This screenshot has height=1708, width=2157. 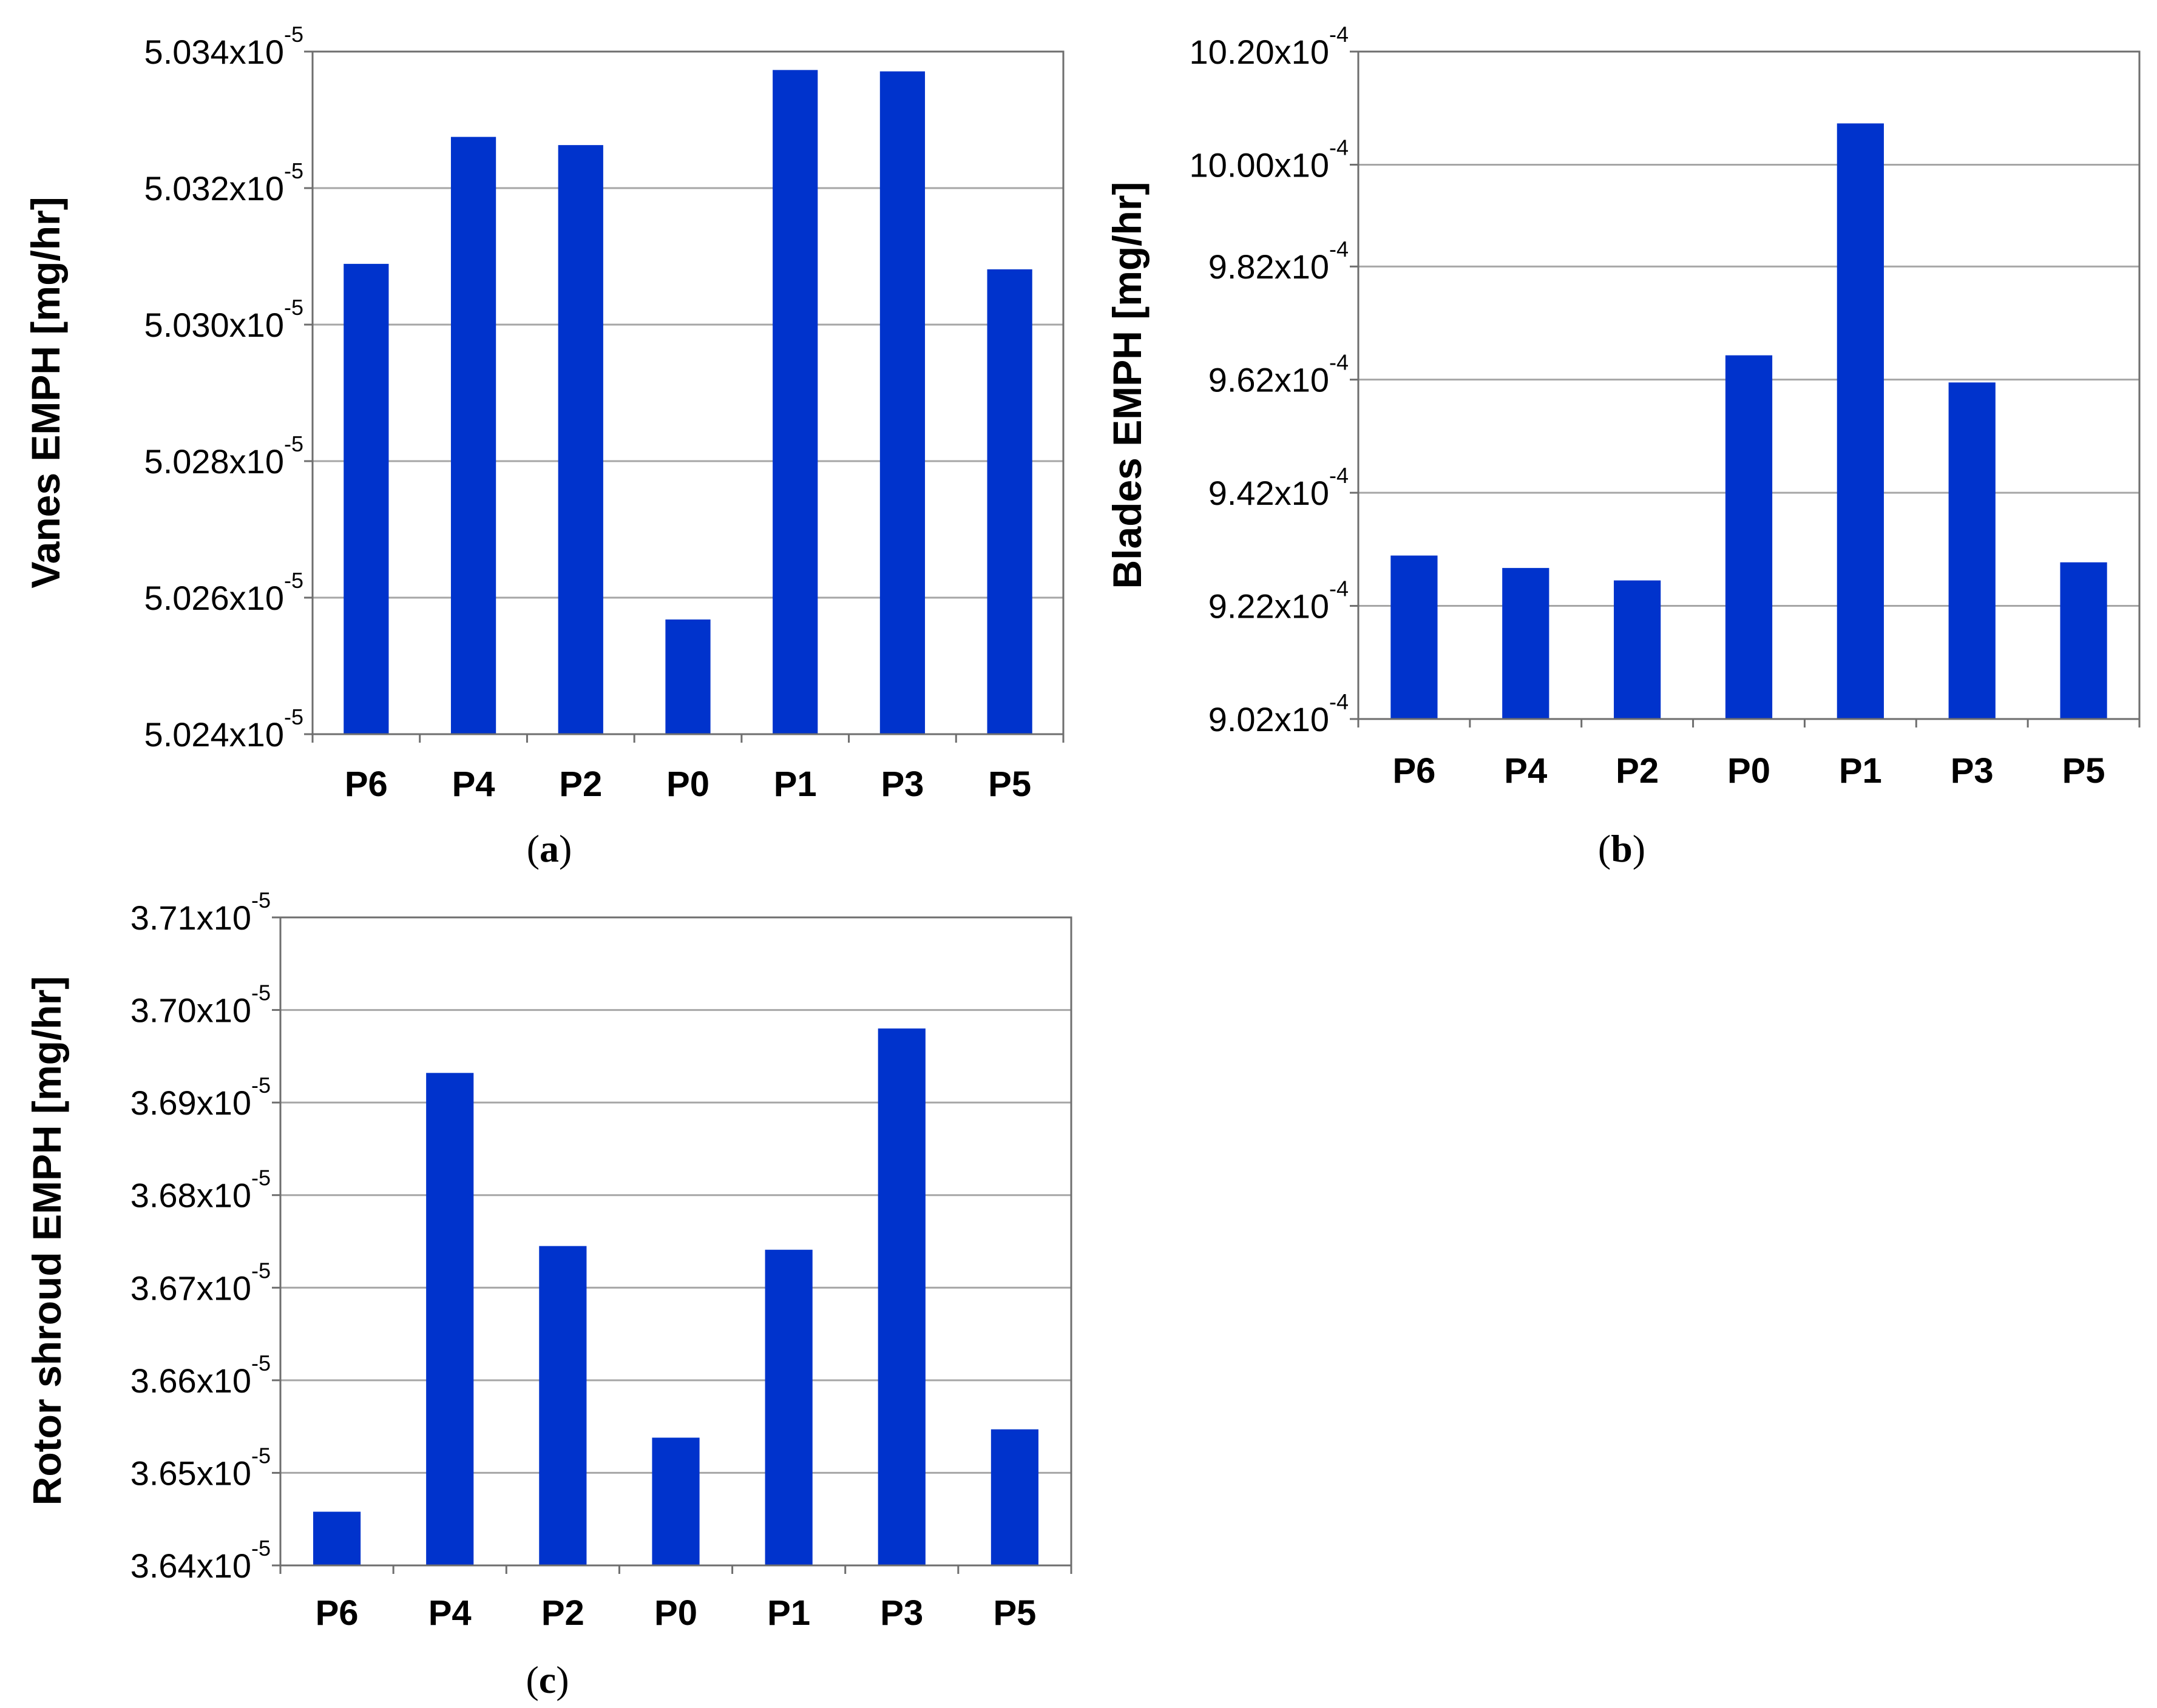 What do you see at coordinates (214, 325) in the screenshot?
I see `y-tick-mantissa: 5.030x10` at bounding box center [214, 325].